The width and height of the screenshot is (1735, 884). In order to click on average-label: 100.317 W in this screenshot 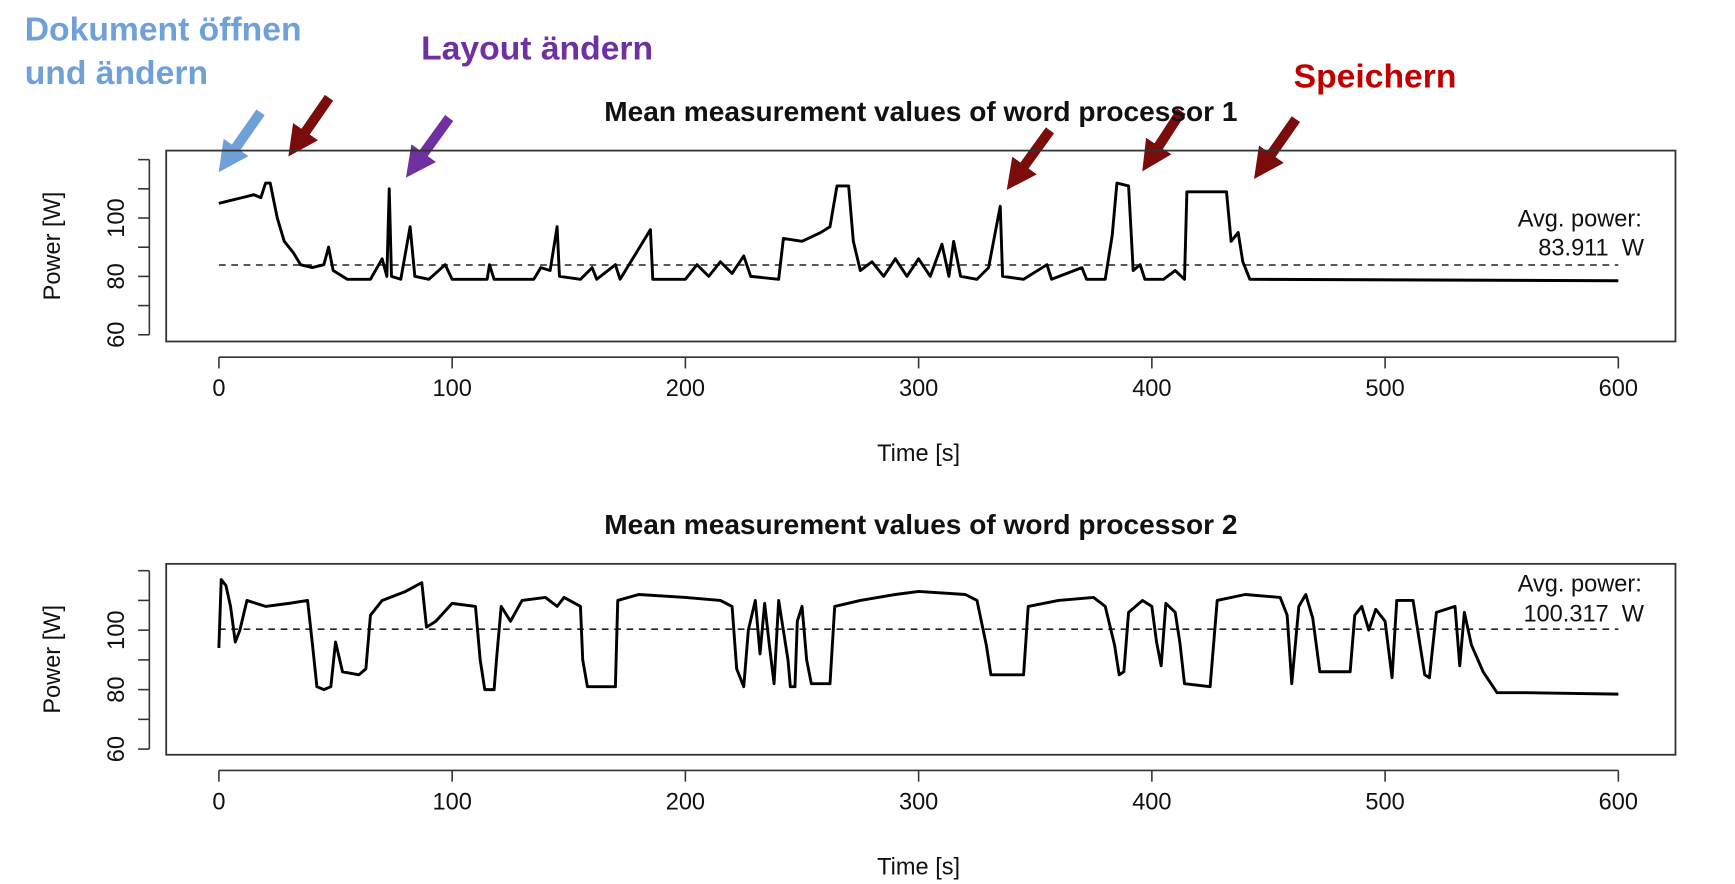, I will do `click(1583, 614)`.